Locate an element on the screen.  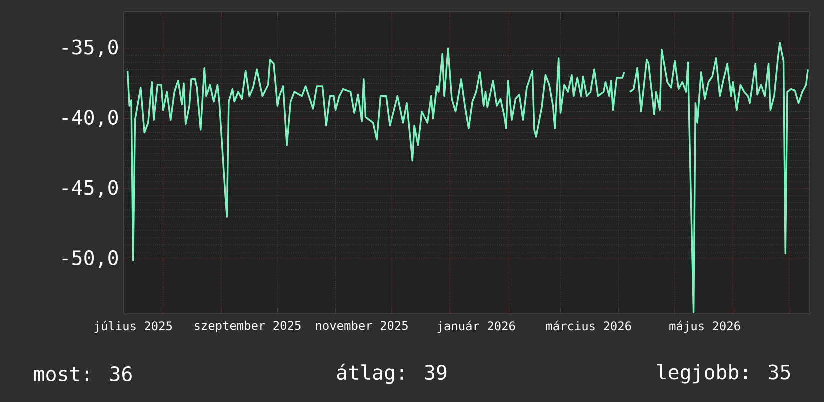
text: átlag: 39 is located at coordinates (392, 374).